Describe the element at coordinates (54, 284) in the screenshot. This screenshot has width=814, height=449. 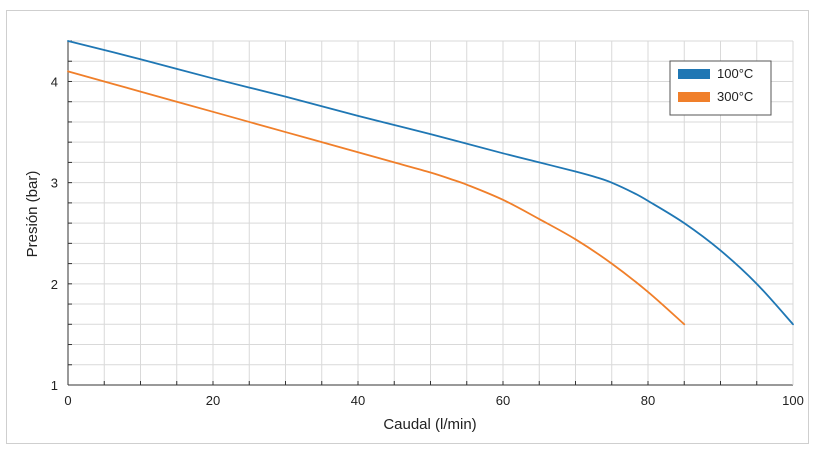
I see `y-tick-label: 2` at that location.